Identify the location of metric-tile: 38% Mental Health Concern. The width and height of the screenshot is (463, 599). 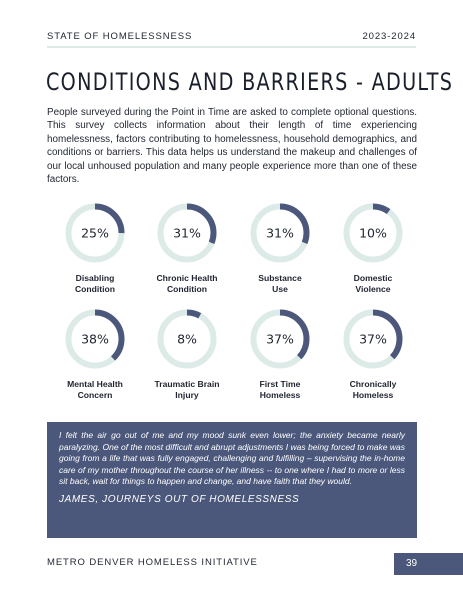
(95, 354).